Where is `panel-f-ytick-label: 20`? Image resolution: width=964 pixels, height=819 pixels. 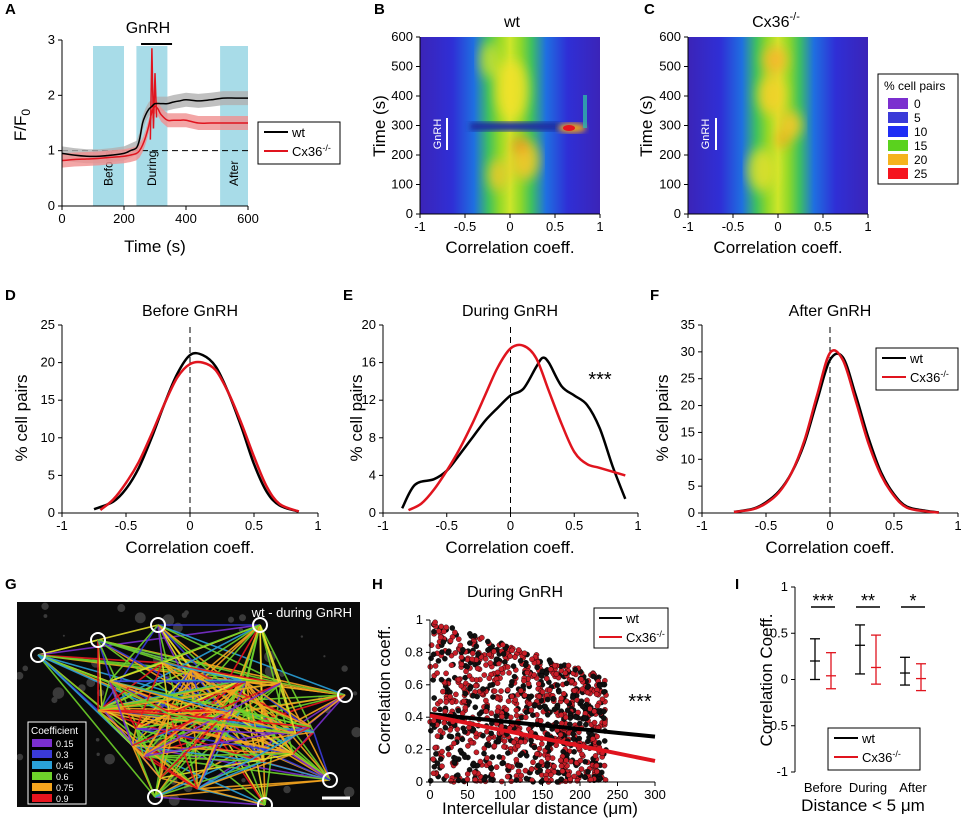
panel-f-ytick-label: 20 is located at coordinates (688, 405).